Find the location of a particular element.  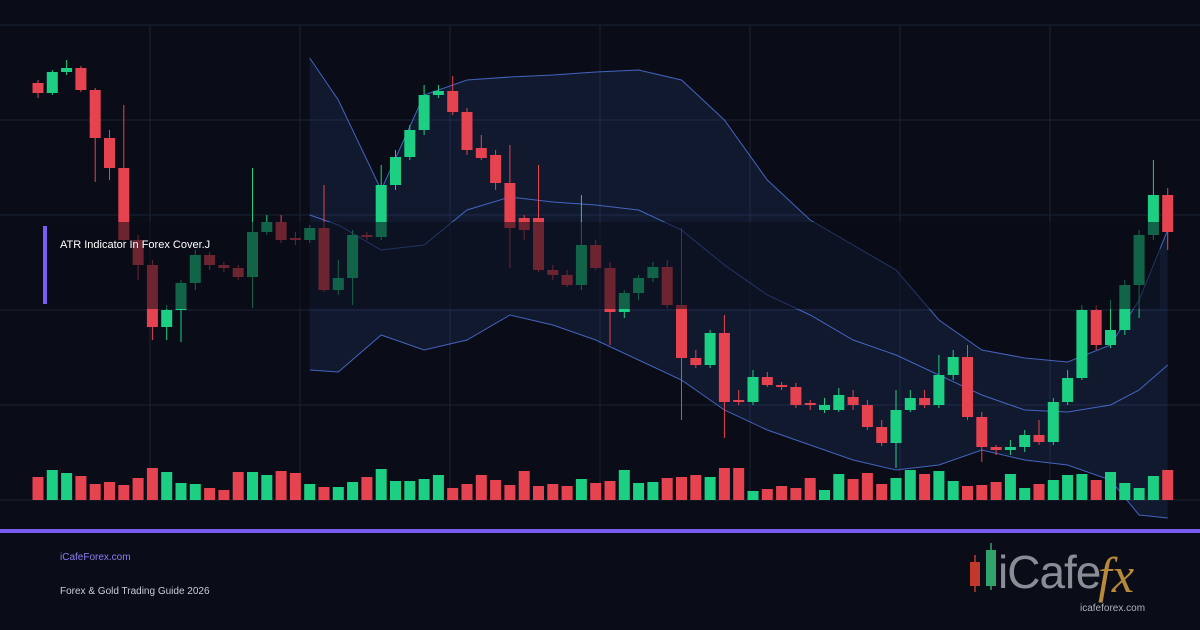

title-accent is located at coordinates (45, 265).